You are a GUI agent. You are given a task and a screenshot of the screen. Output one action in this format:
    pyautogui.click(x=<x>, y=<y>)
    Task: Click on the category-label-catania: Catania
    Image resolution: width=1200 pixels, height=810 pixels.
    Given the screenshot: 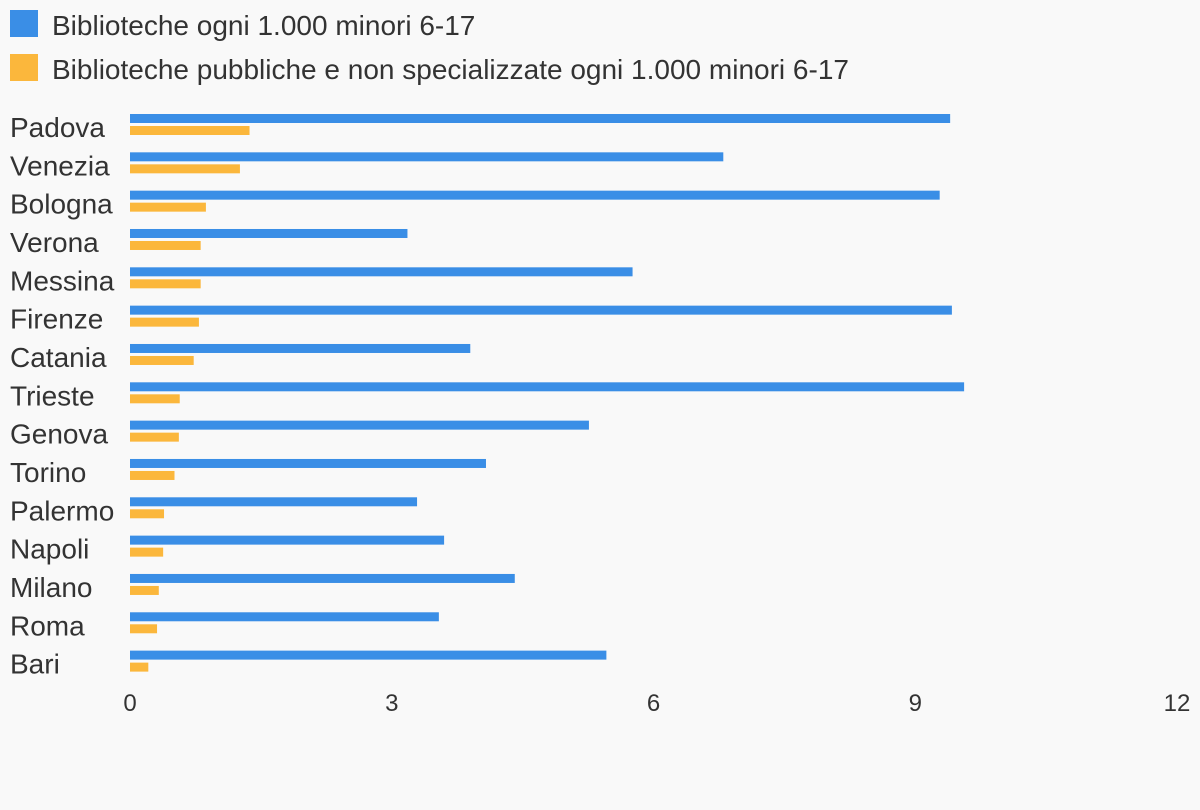 What is the action you would take?
    pyautogui.click(x=58, y=357)
    